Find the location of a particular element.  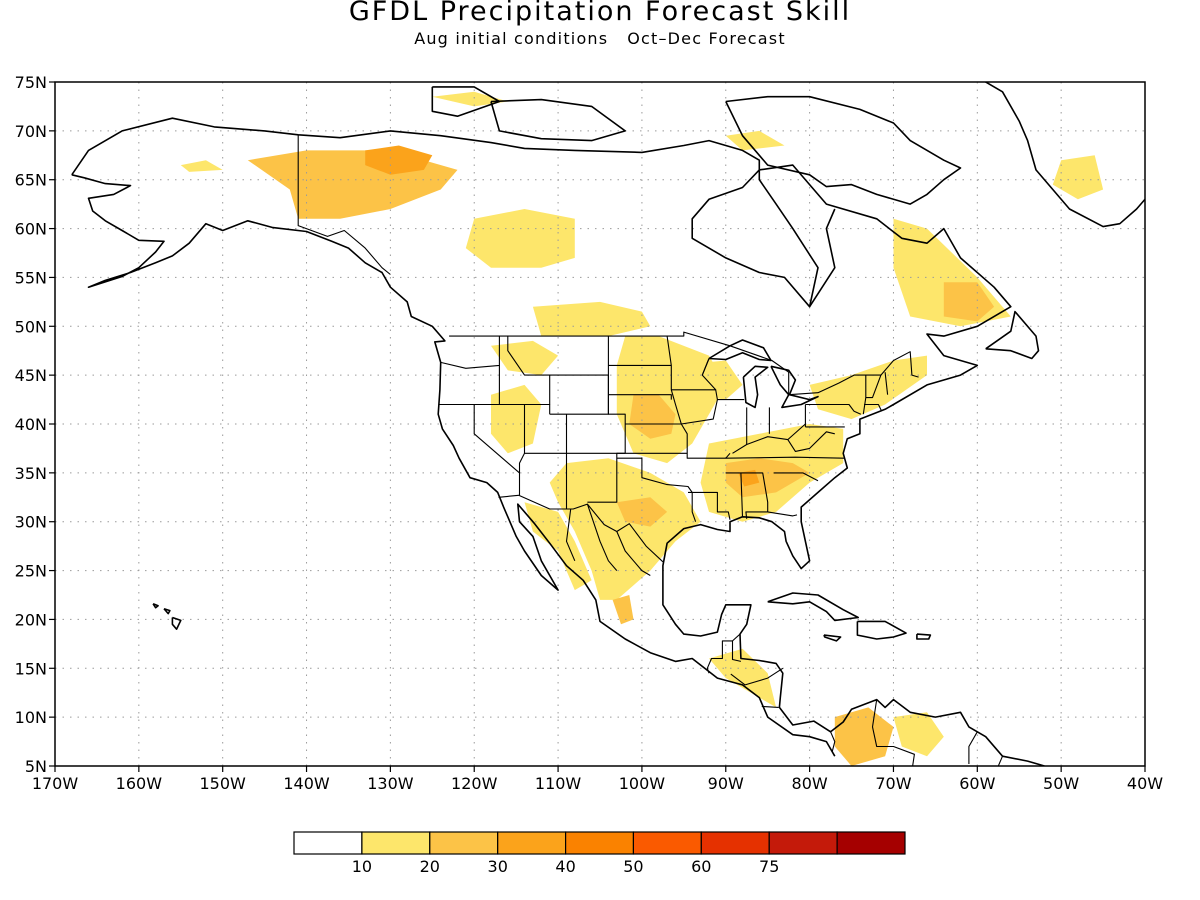

lon-label-120W: 120W is located at coordinates (474, 783).